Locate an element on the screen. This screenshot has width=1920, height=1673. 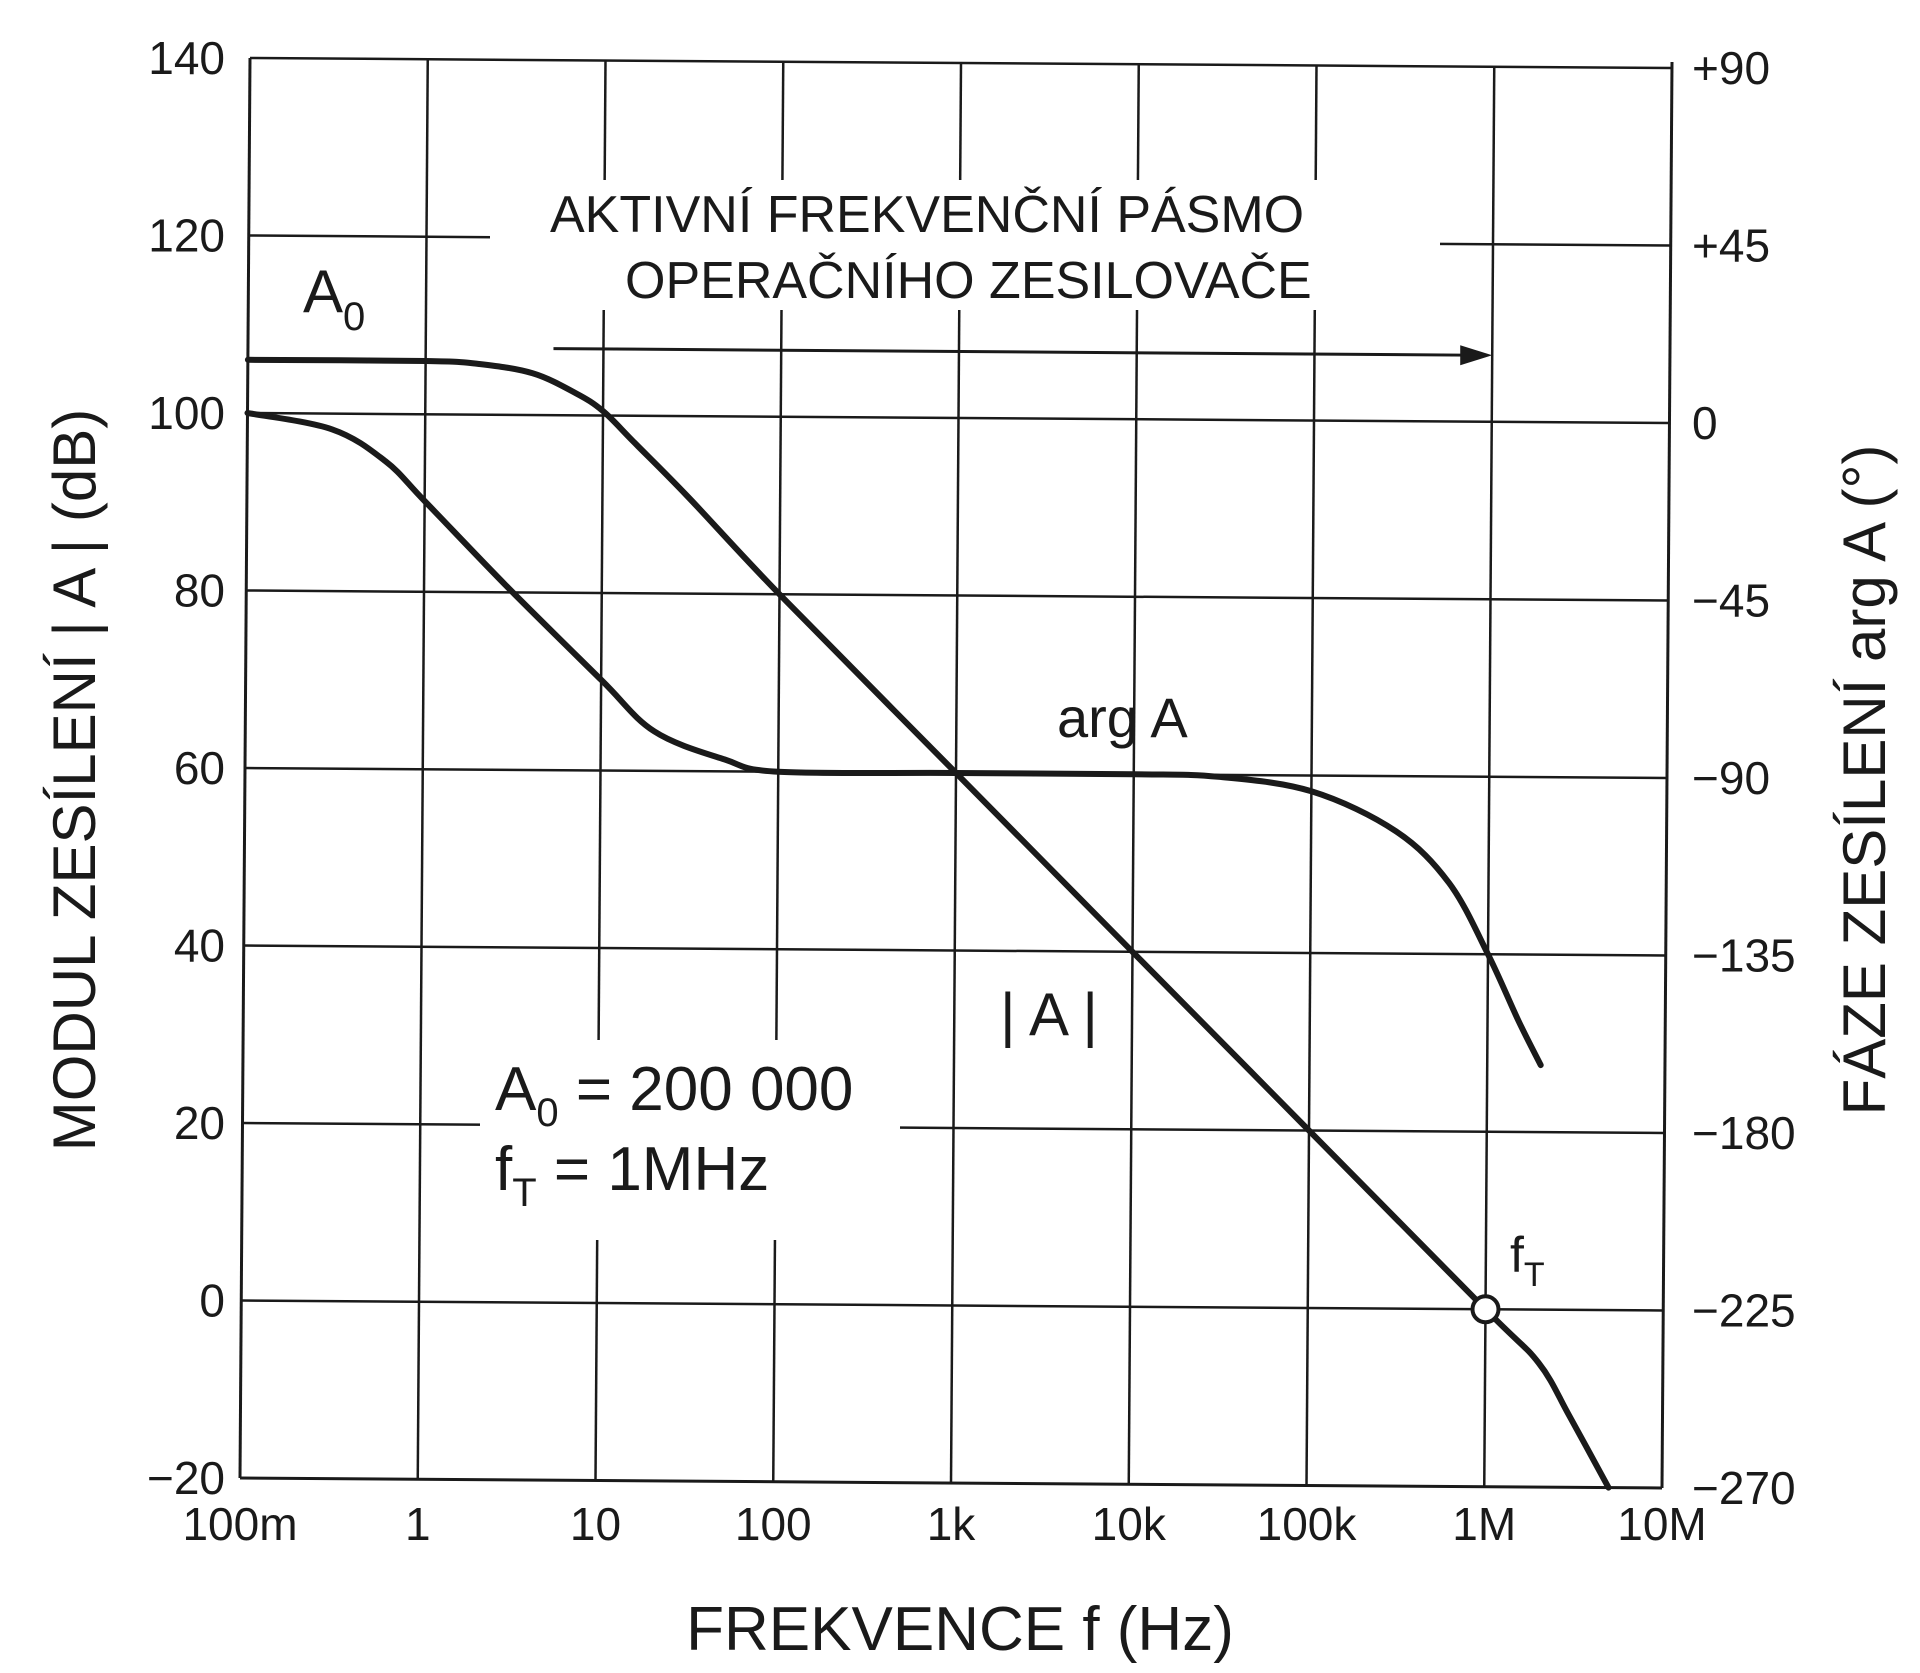
a0-label-main: A is located at coordinates (323, 291).